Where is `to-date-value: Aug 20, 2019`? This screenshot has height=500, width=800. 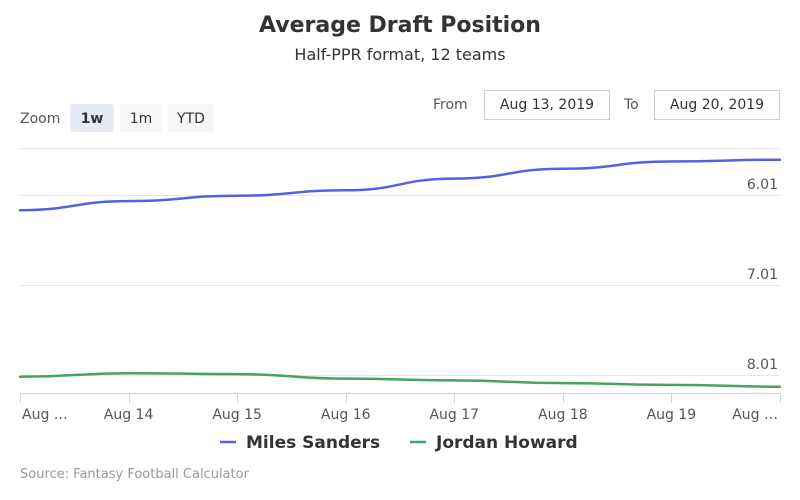
to-date-value: Aug 20, 2019 is located at coordinates (717, 105).